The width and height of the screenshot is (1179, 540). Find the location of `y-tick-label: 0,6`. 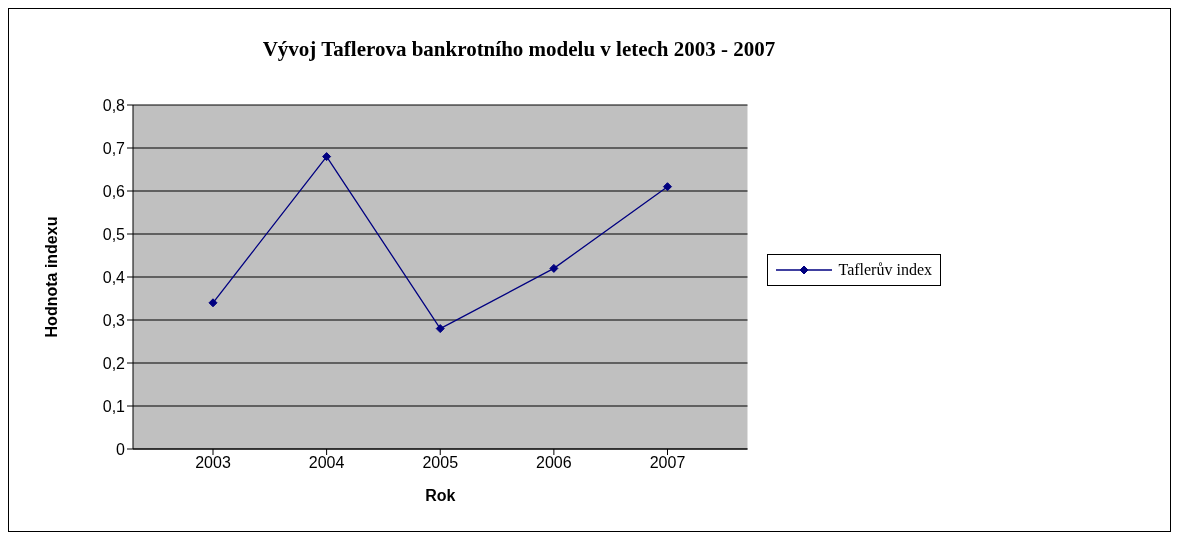

y-tick-label: 0,6 is located at coordinates (114, 191).